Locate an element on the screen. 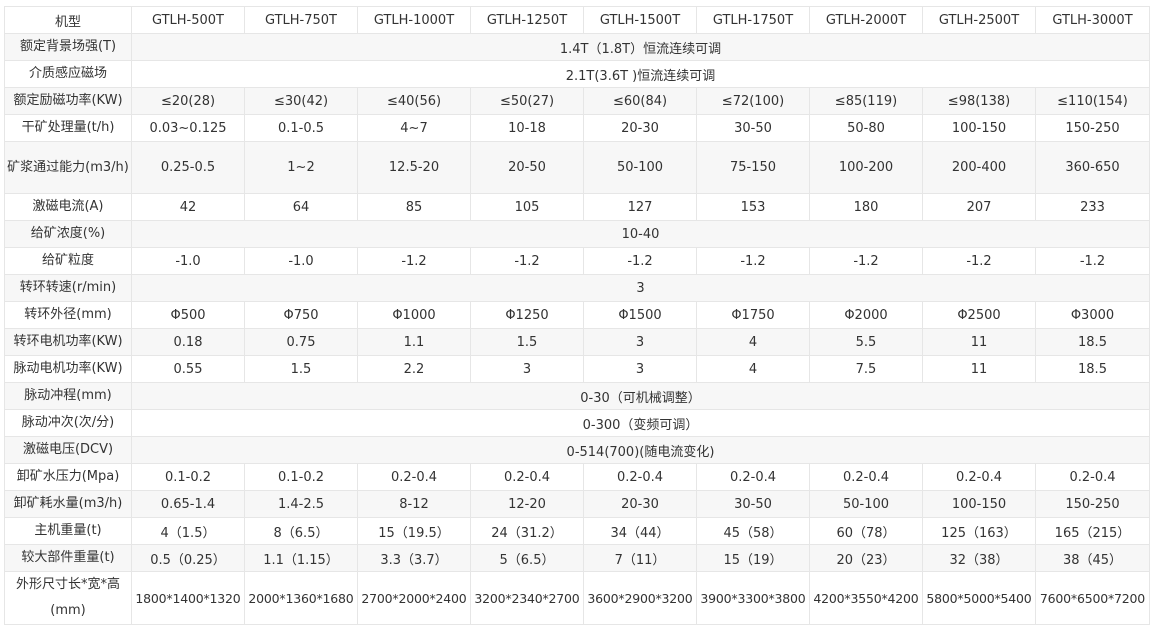  value-cell: 4200*3550*4200 is located at coordinates (866, 598).